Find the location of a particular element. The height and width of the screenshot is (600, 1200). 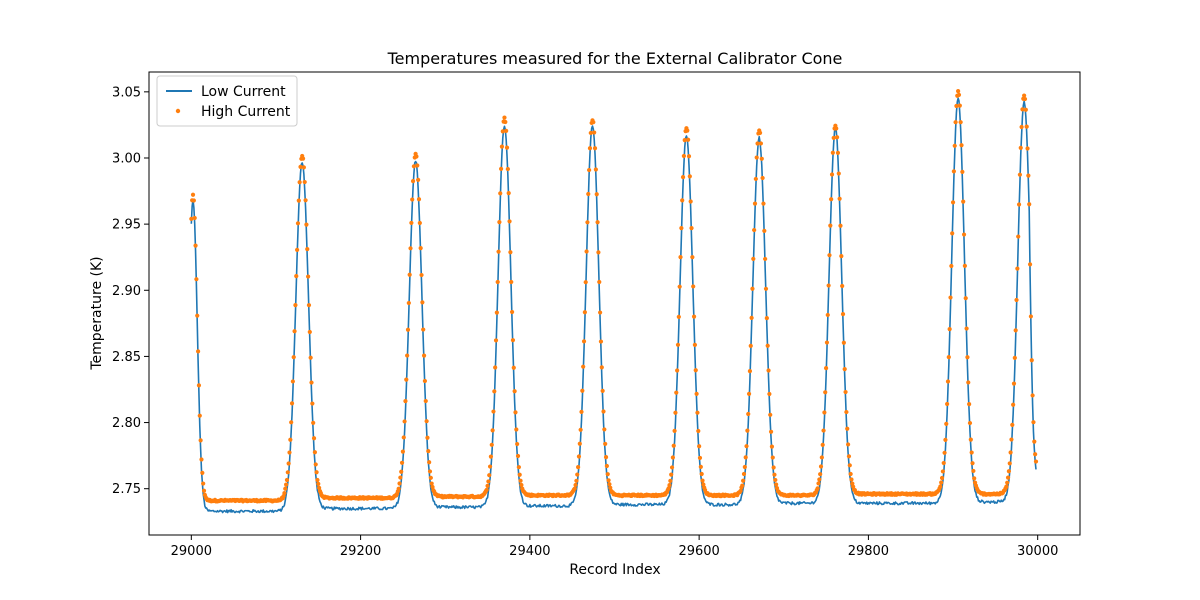

y-tick-label: 3.00 is located at coordinates (126, 158).